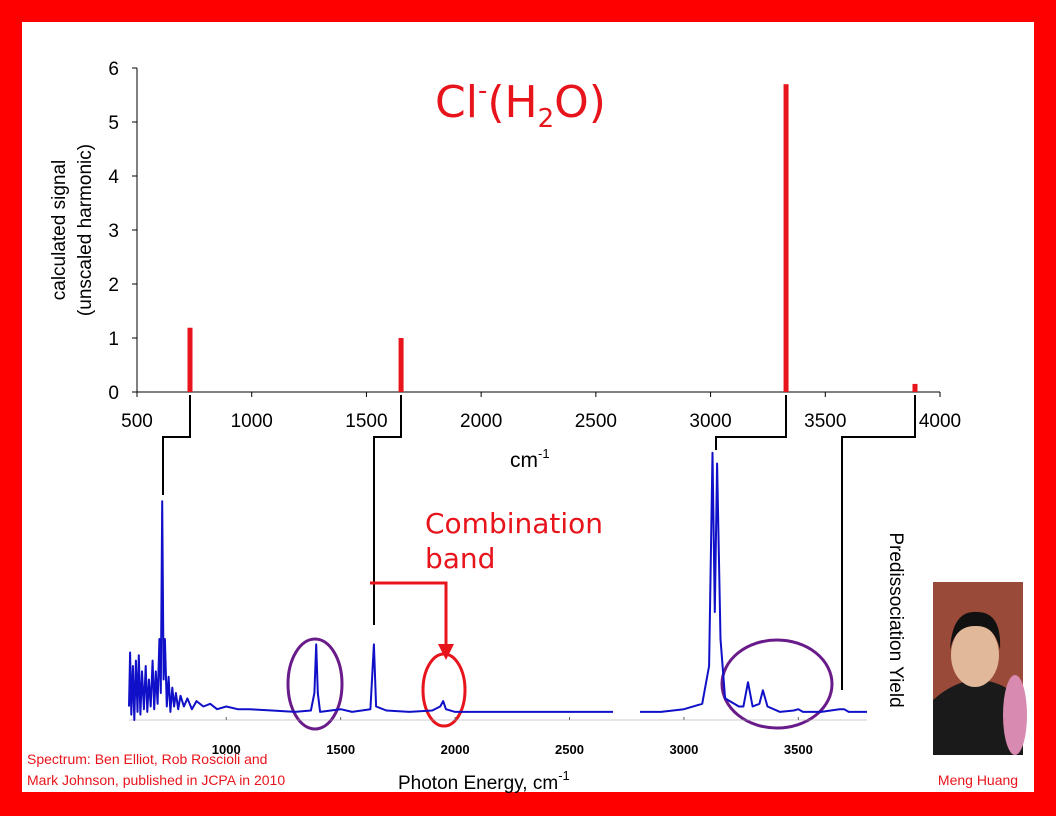 This screenshot has width=1056, height=816. Describe the element at coordinates (113, 393) in the screenshot. I see `y-tick-label: 0` at that location.